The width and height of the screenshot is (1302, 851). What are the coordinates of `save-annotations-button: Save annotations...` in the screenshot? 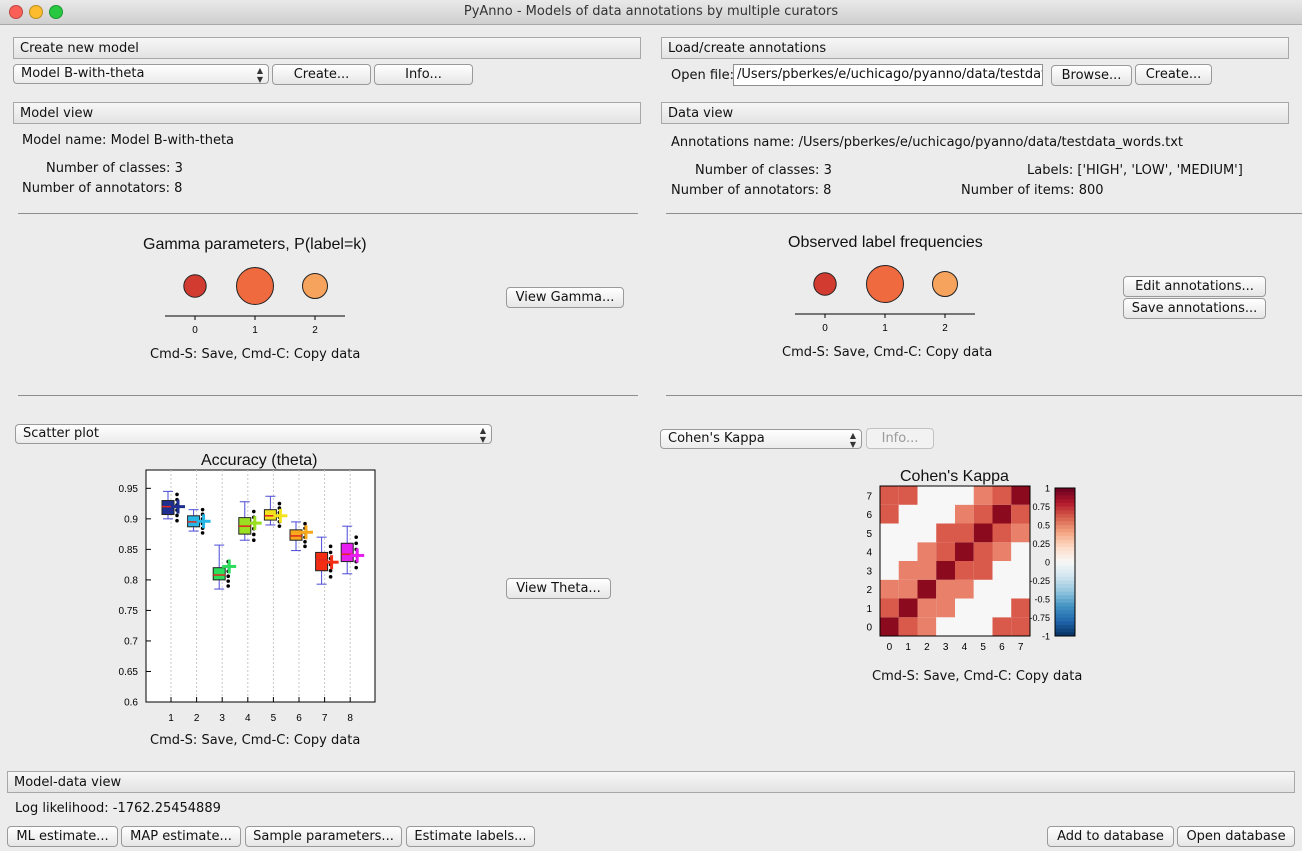 It's located at (1194, 308).